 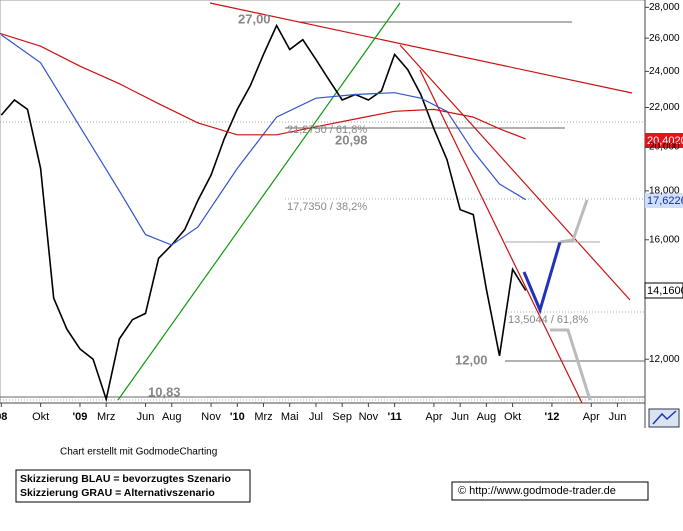 I want to click on x-tick-label: '11, so click(x=394, y=417).